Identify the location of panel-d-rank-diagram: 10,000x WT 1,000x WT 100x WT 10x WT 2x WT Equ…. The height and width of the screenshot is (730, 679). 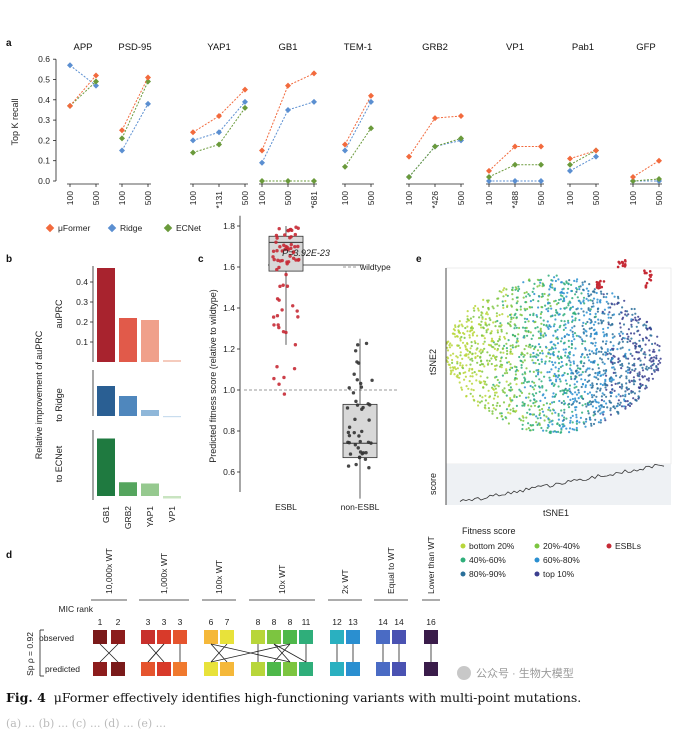
(239, 606).